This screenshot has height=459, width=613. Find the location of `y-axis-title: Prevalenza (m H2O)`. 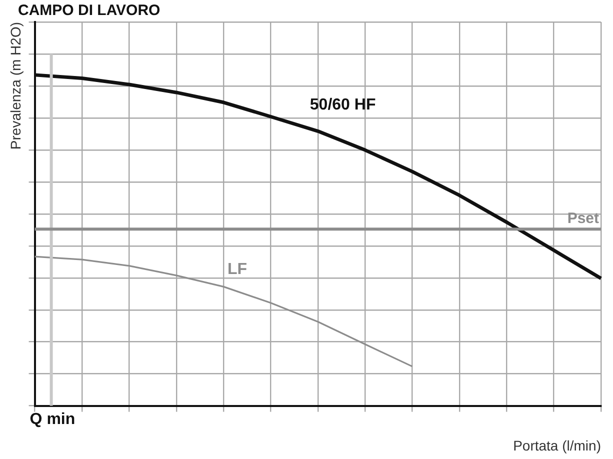

y-axis-title: Prevalenza (m H2O) is located at coordinates (15, 86).